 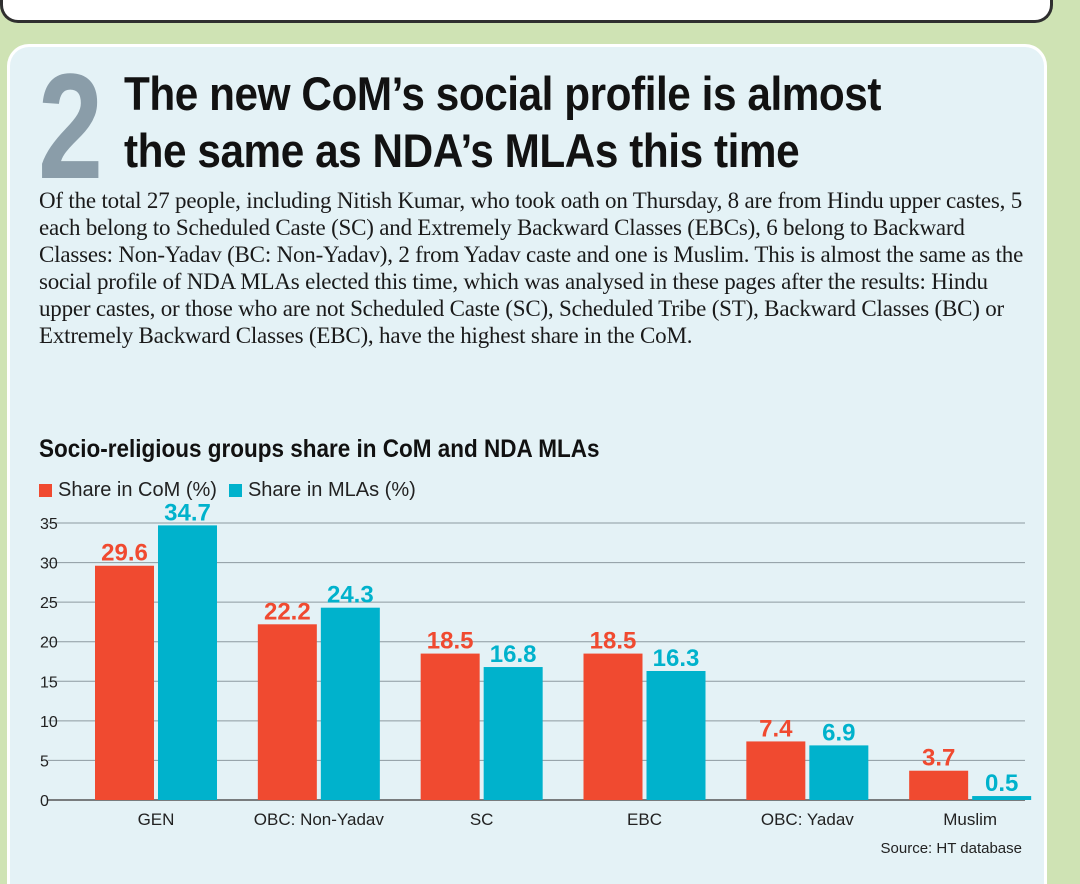 What do you see at coordinates (513, 654) in the screenshot?
I see `data-label-mla-2: 16.8` at bounding box center [513, 654].